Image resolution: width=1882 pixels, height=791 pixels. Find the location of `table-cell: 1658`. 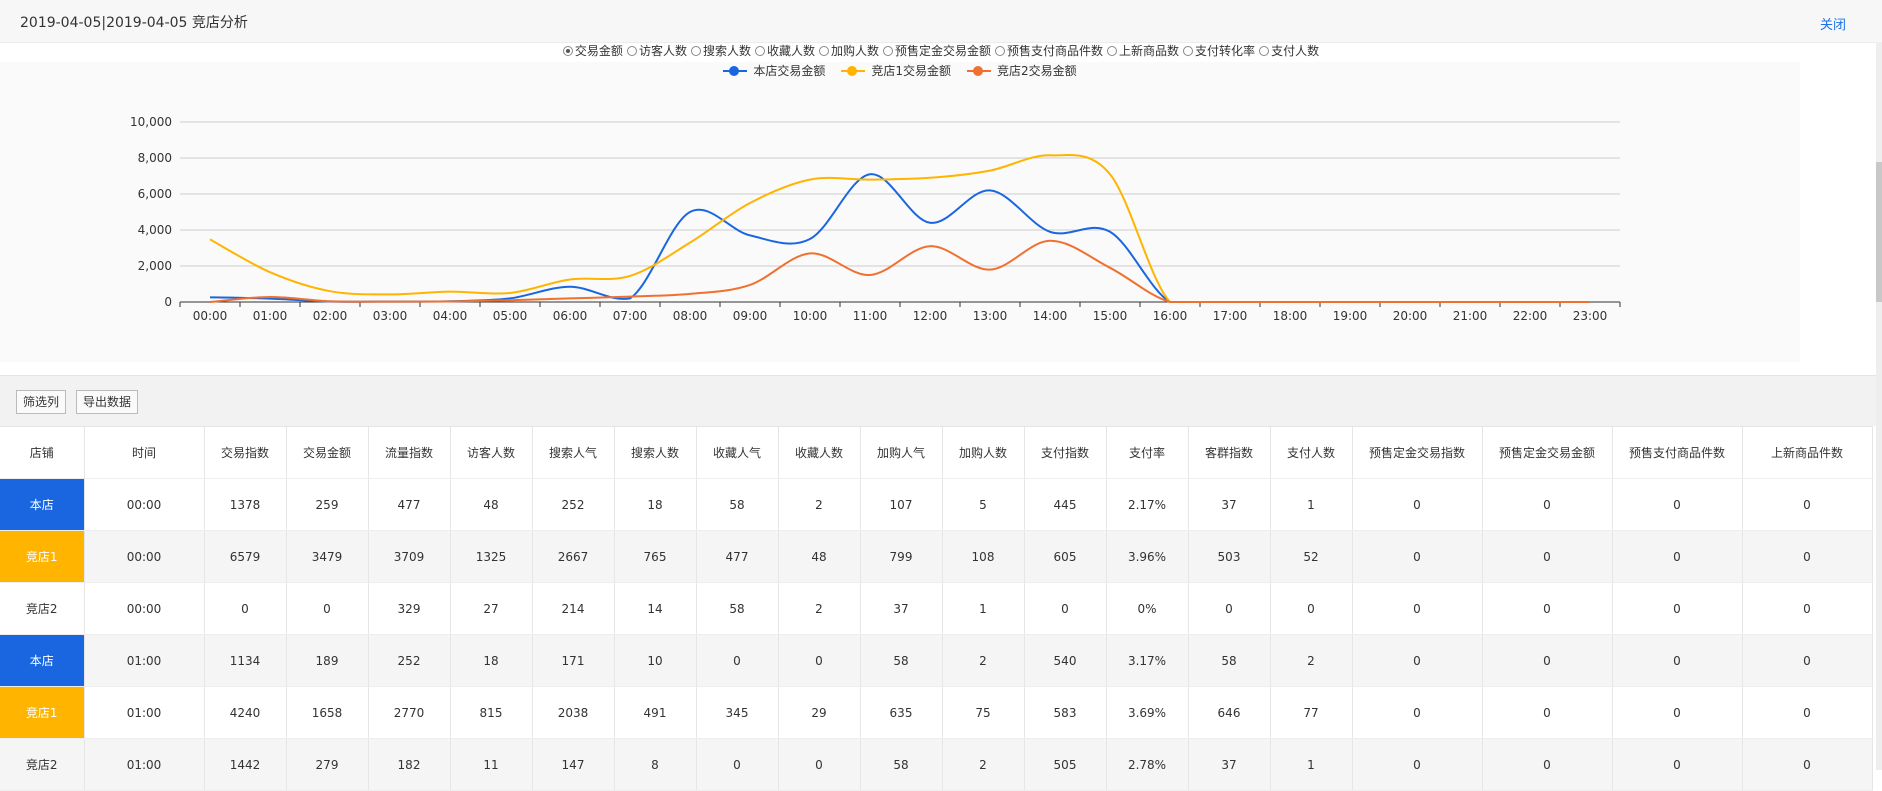

table-cell: 1658 is located at coordinates (327, 712).